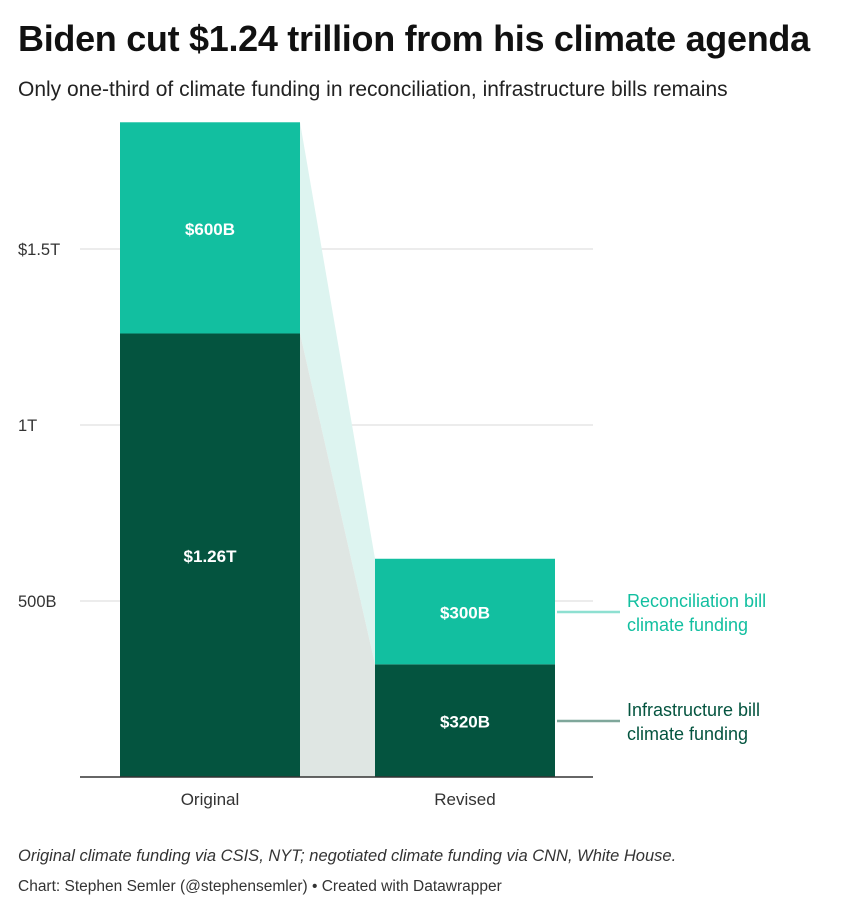  What do you see at coordinates (696, 613) in the screenshot?
I see `reconciliation-legend-label: Reconciliation bill climate funding` at bounding box center [696, 613].